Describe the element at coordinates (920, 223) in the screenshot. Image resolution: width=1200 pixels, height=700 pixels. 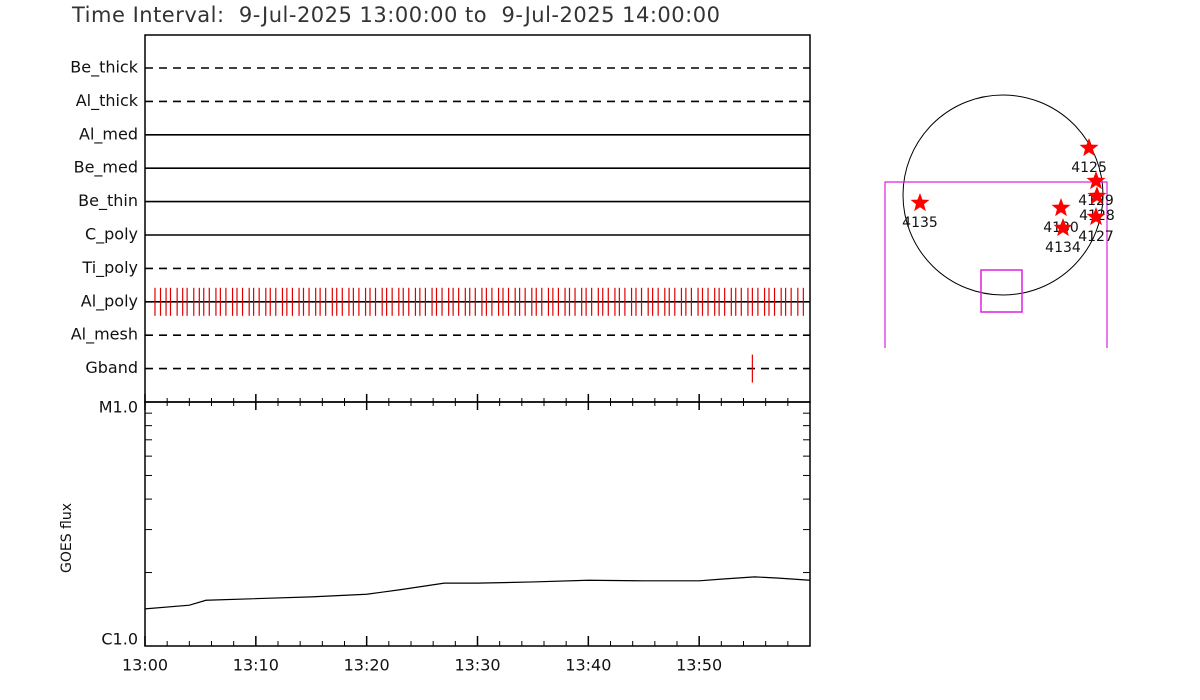
I see `region-label: 4135` at that location.